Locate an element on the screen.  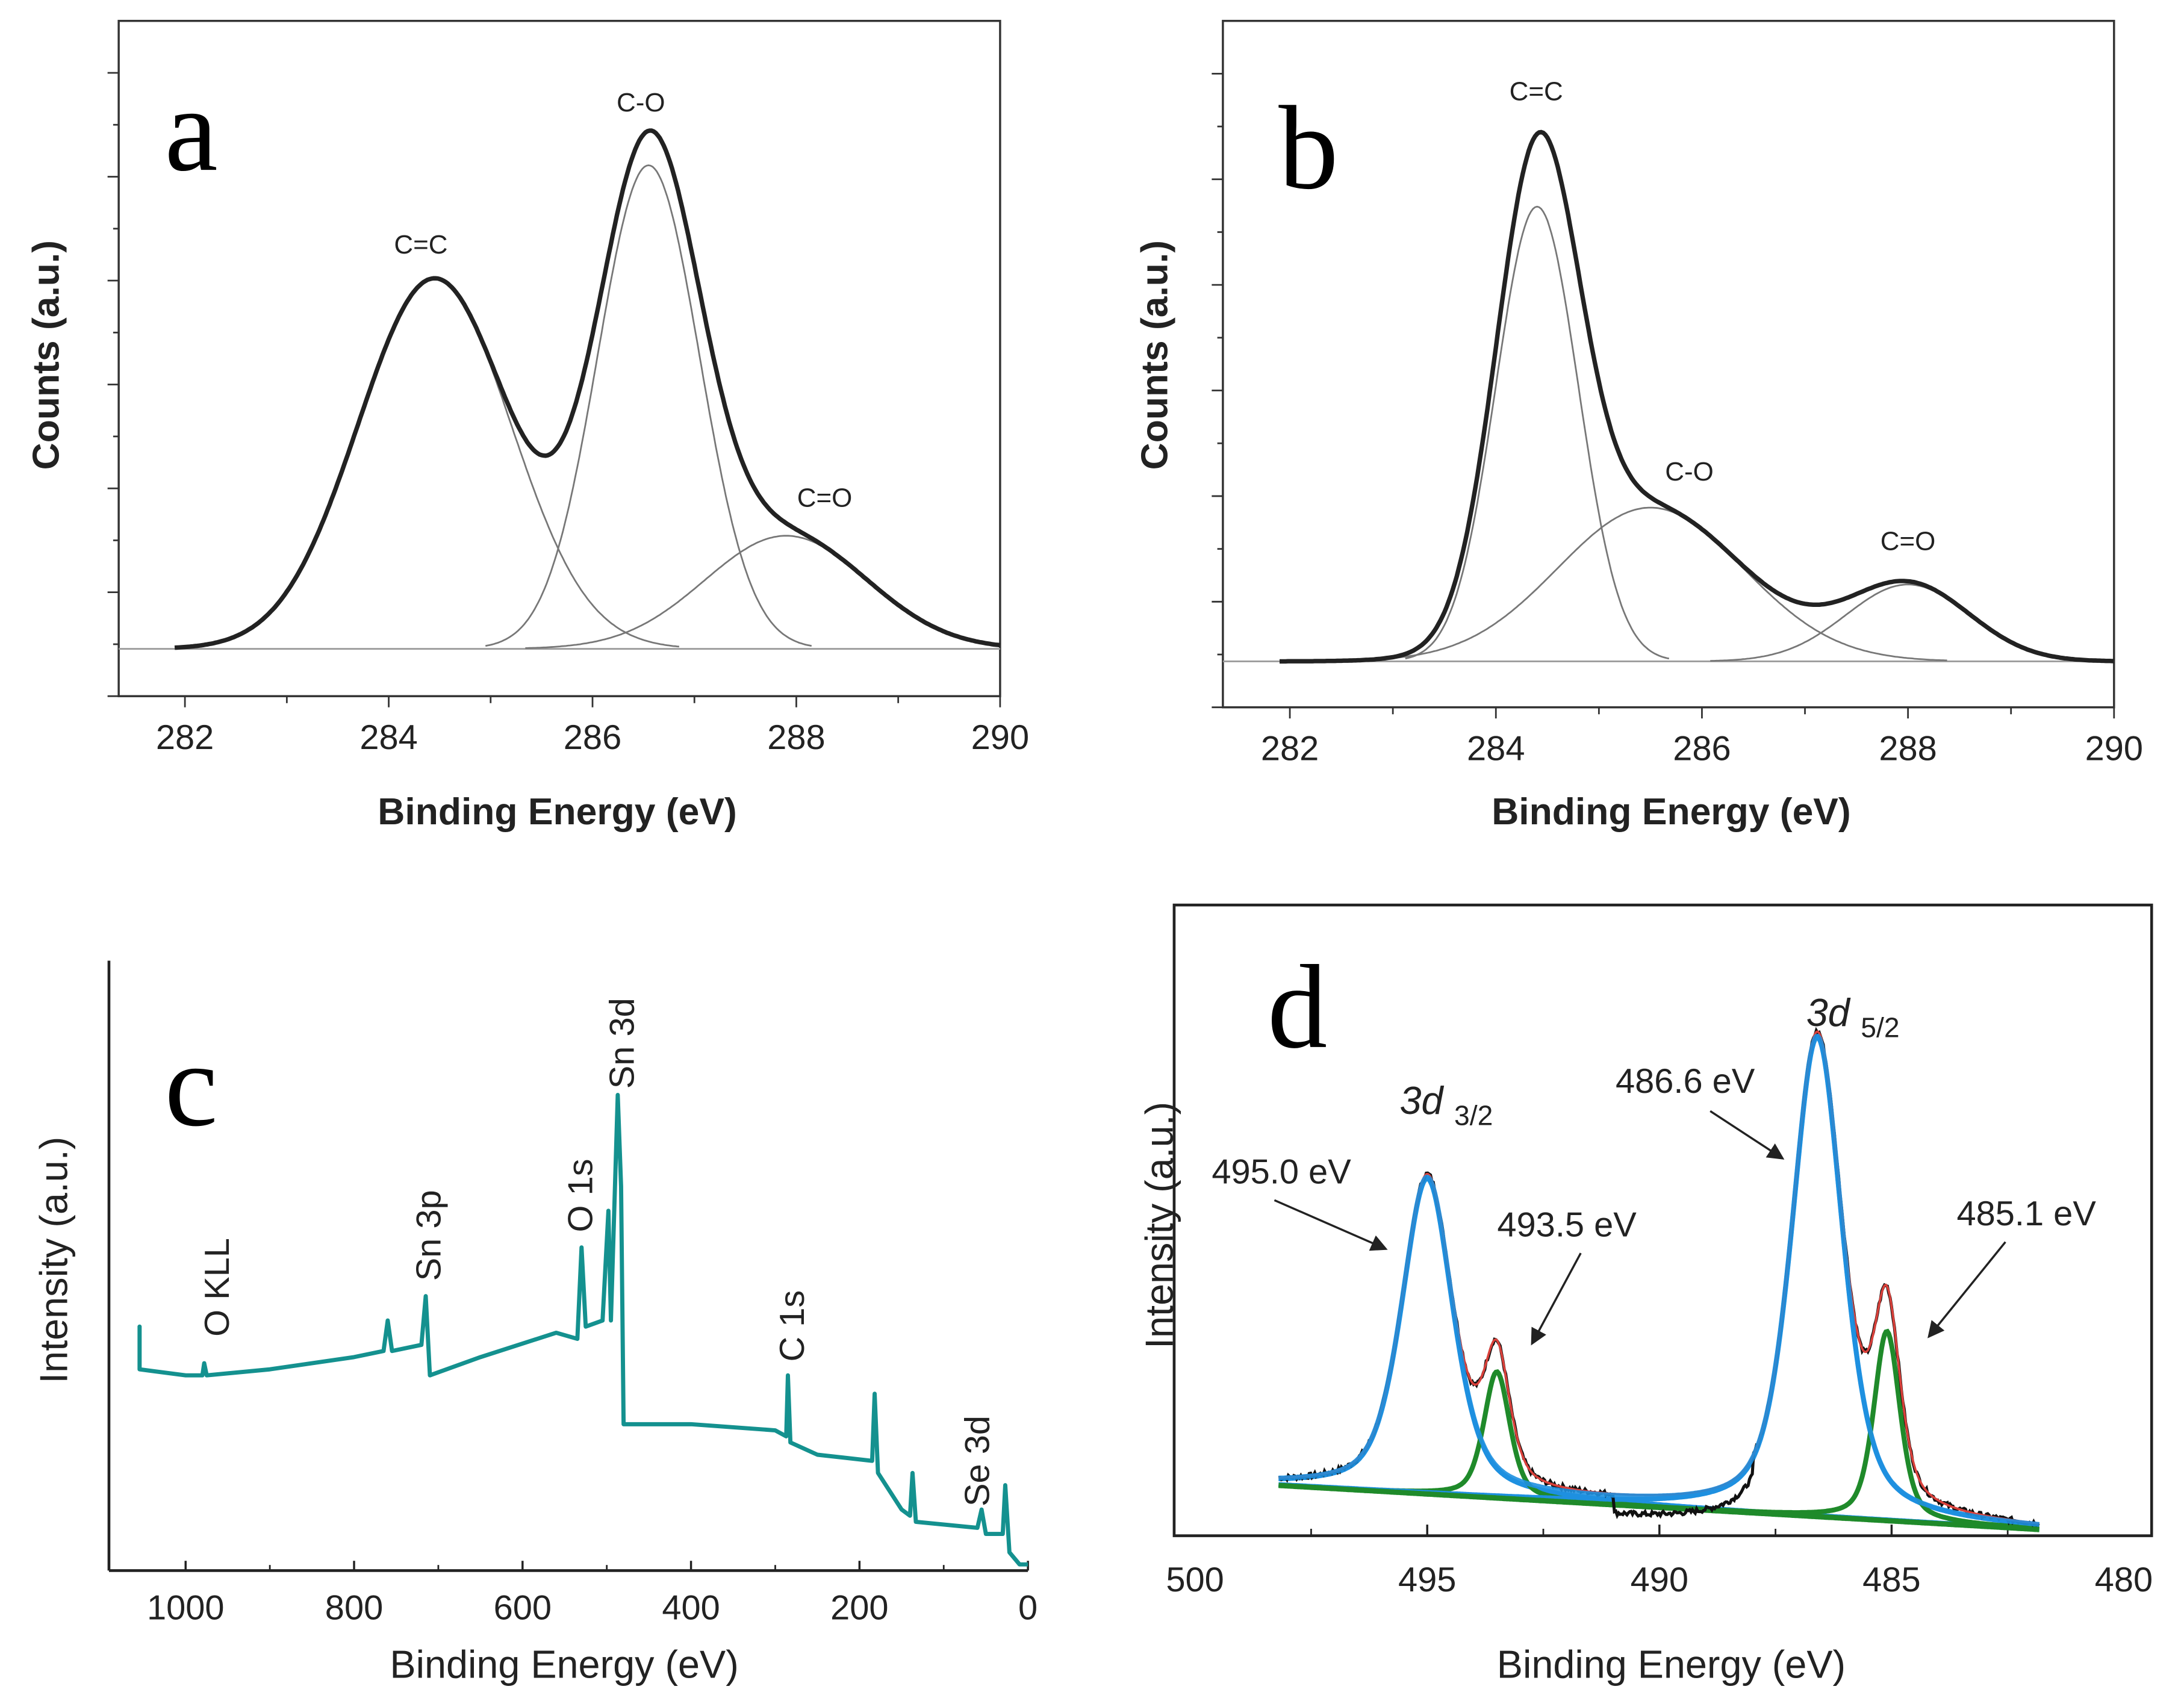
experimental-data is located at coordinates (1659, 1277).